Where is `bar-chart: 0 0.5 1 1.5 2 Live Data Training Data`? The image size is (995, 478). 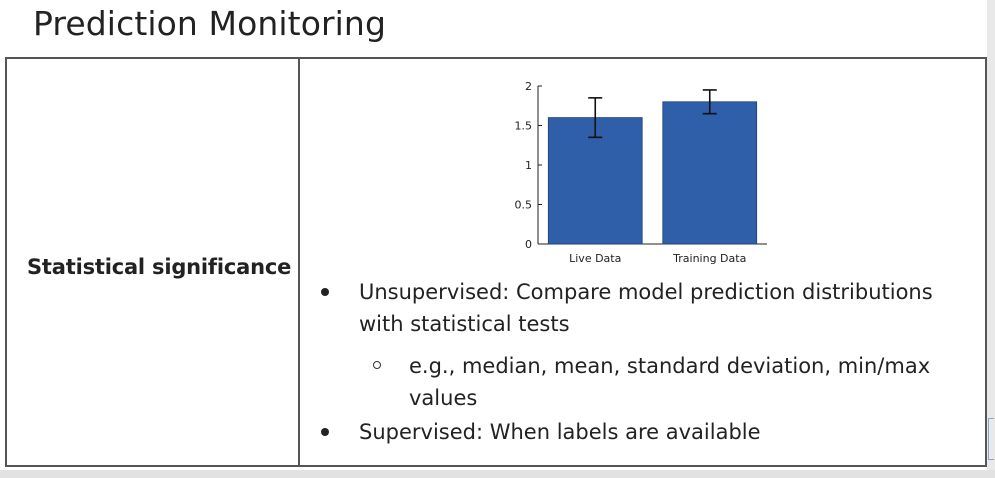
bar-chart: 0 0.5 1 1.5 2 Live Data Training Data is located at coordinates (635, 173).